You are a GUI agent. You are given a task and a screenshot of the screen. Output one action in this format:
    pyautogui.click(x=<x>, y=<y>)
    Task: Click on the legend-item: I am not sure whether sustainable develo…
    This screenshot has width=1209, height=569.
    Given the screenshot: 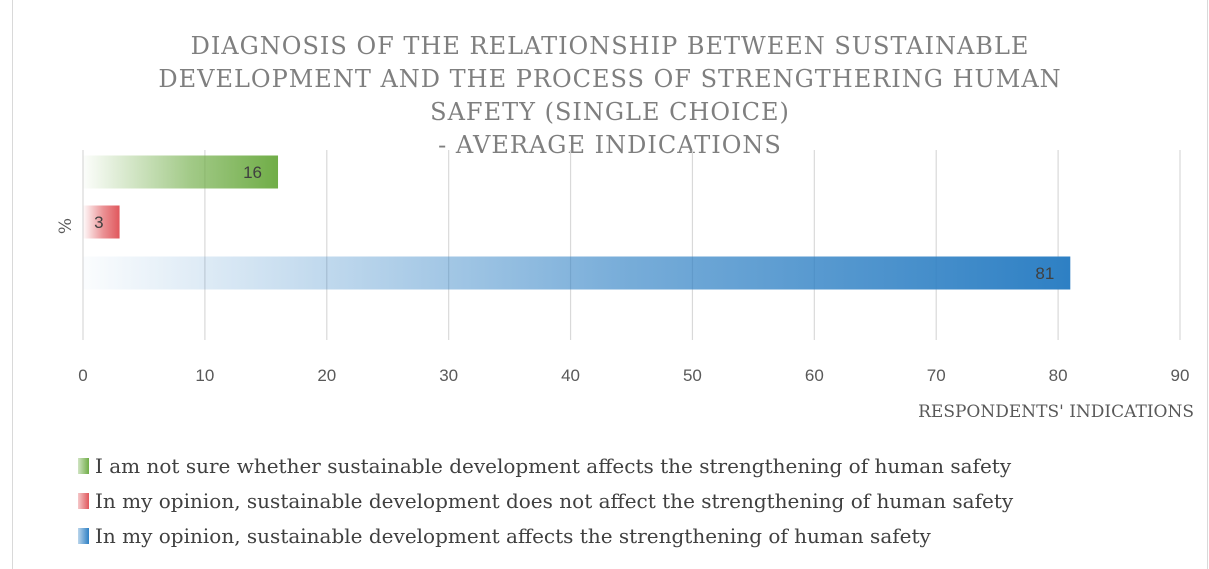 What is the action you would take?
    pyautogui.click(x=545, y=465)
    